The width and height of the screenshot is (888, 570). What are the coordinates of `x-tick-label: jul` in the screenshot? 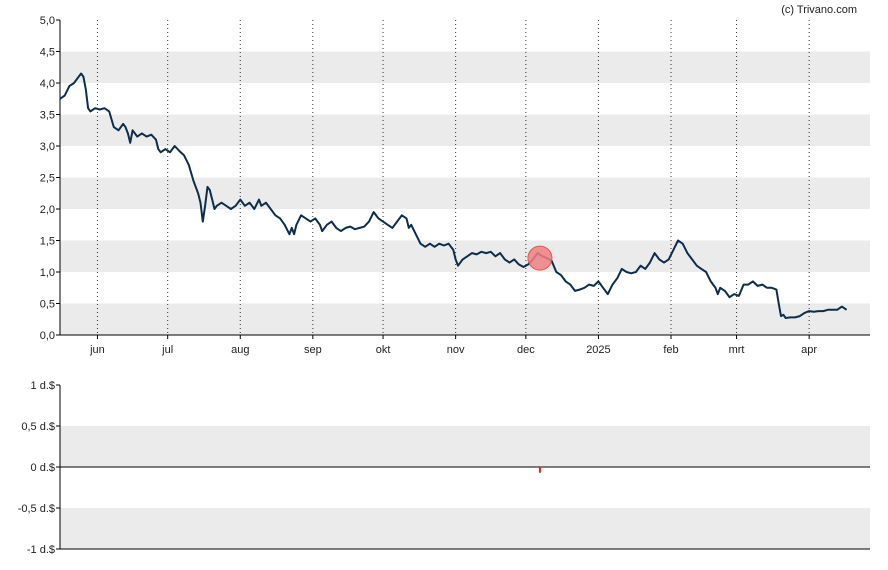 It's located at (167, 350).